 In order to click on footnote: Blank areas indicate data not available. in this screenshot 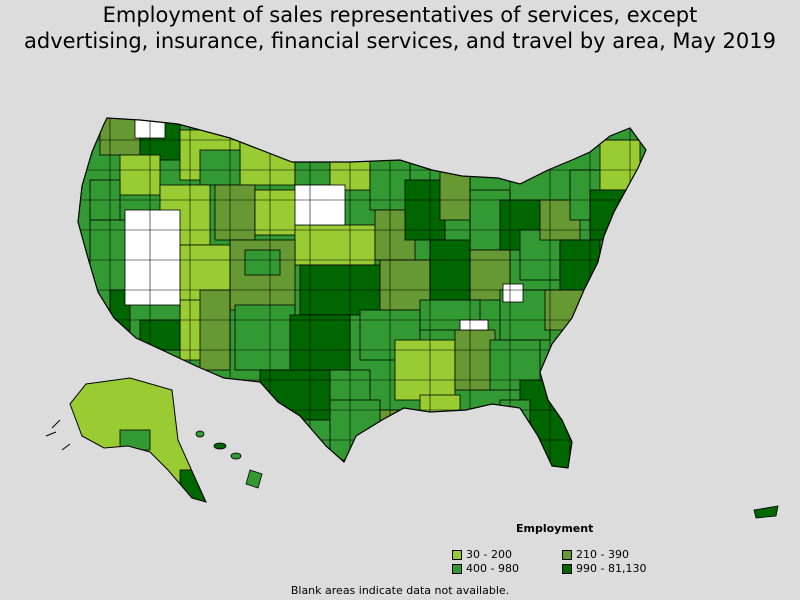, I will do `click(400, 590)`.